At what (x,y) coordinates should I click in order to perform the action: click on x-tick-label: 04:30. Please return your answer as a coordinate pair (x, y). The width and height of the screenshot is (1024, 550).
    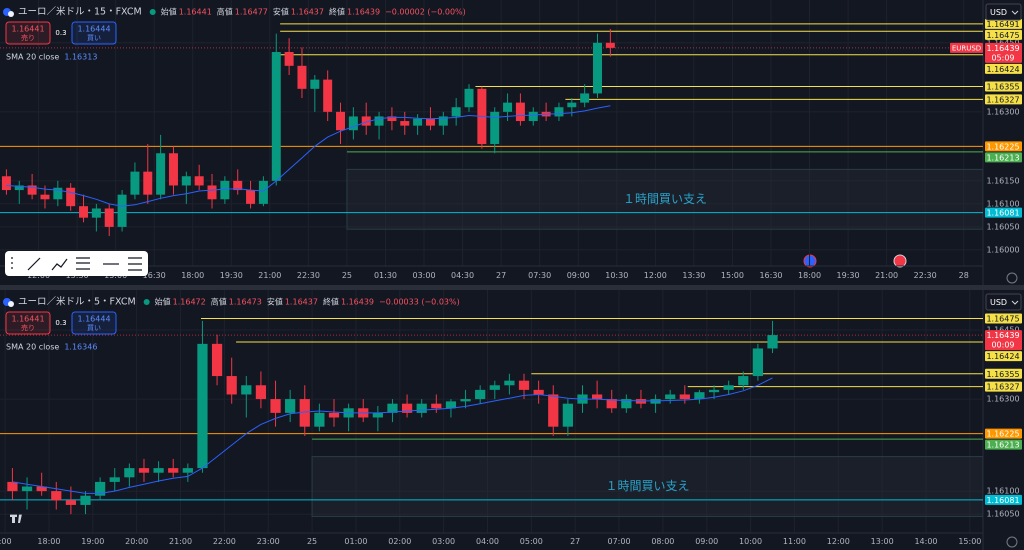
    Looking at the image, I should click on (462, 275).